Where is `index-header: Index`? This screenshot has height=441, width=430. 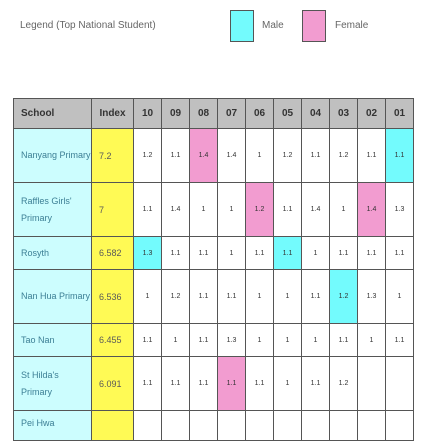
index-header: Index is located at coordinates (112, 113).